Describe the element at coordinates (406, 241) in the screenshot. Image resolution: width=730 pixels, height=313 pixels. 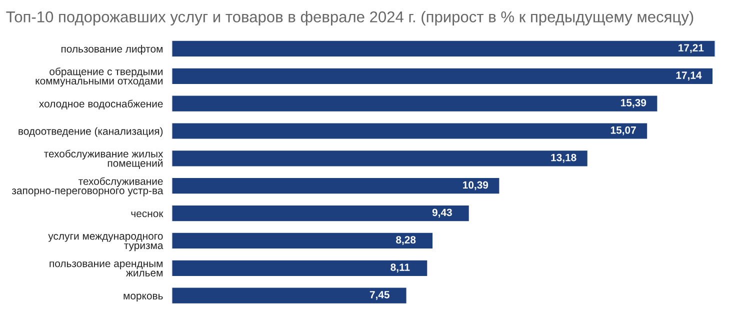
I see `data-label: 8,28` at that location.